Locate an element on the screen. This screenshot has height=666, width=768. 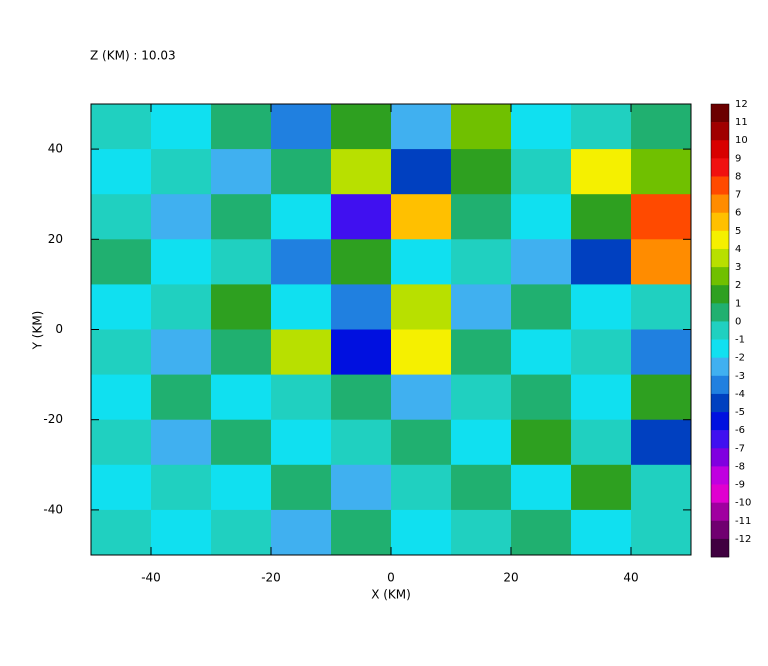
colorbar-label: -11 is located at coordinates (743, 521).